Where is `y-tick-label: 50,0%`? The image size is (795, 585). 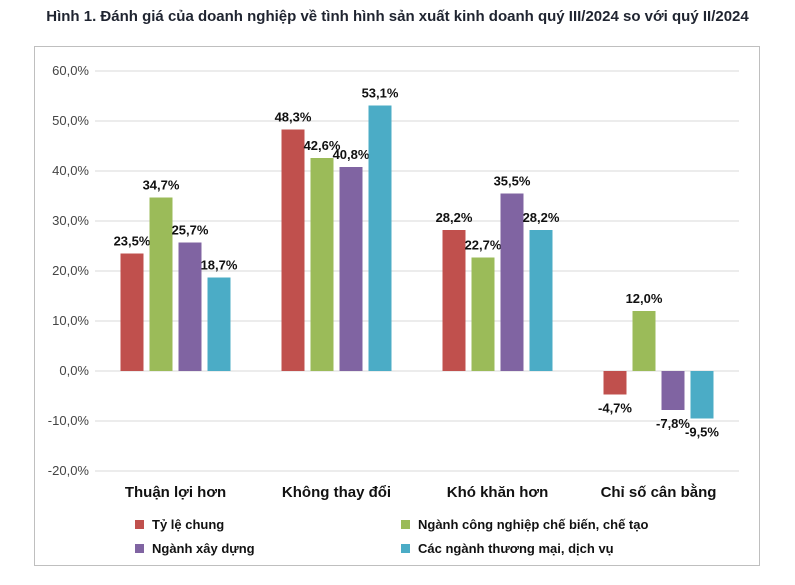 y-tick-label: 50,0% is located at coordinates (70, 120).